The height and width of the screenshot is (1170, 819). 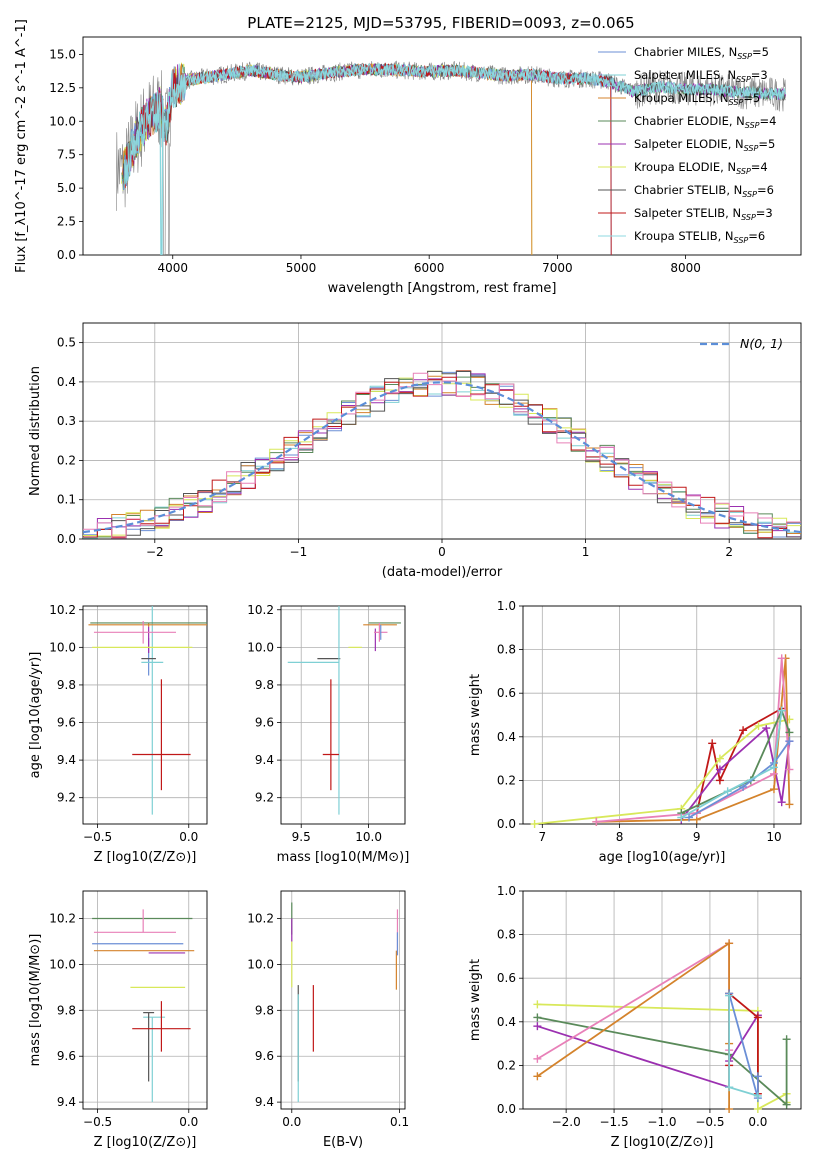 What do you see at coordinates (743, 1046) in the screenshot?
I see `weight-line-chabrier-miles` at bounding box center [743, 1046].